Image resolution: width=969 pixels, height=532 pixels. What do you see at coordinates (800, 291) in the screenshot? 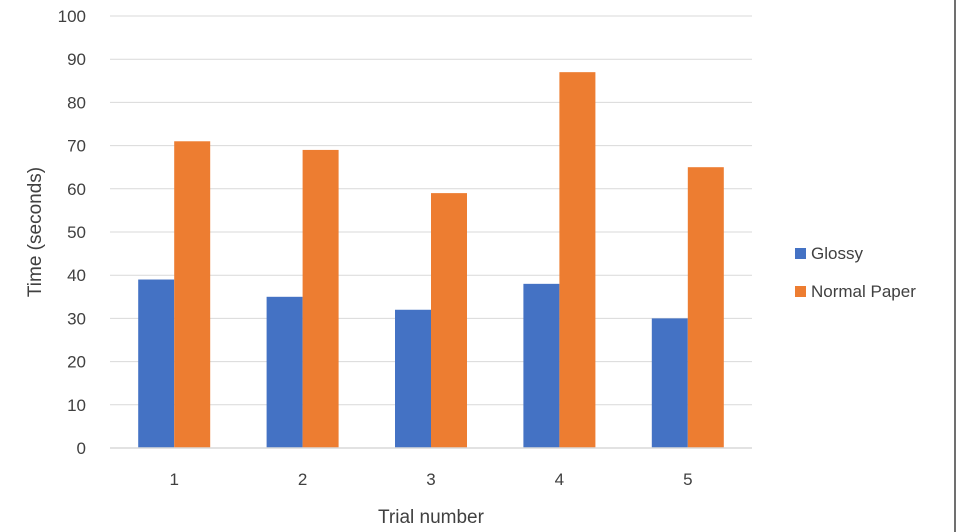
I see `legend-swatch-normal-paper` at bounding box center [800, 291].